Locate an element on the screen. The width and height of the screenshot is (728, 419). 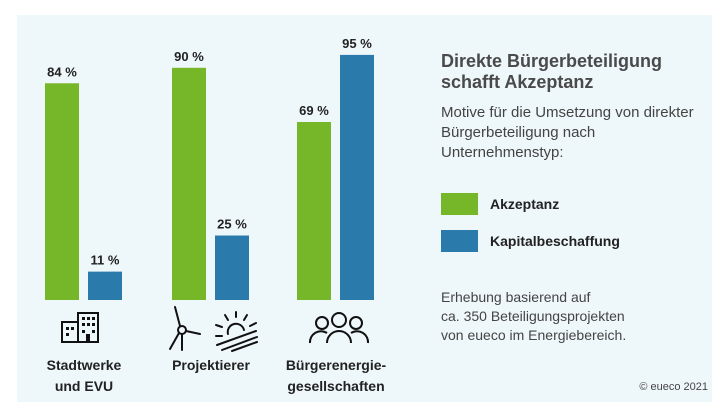
category-line: und EVU is located at coordinates (84, 386).